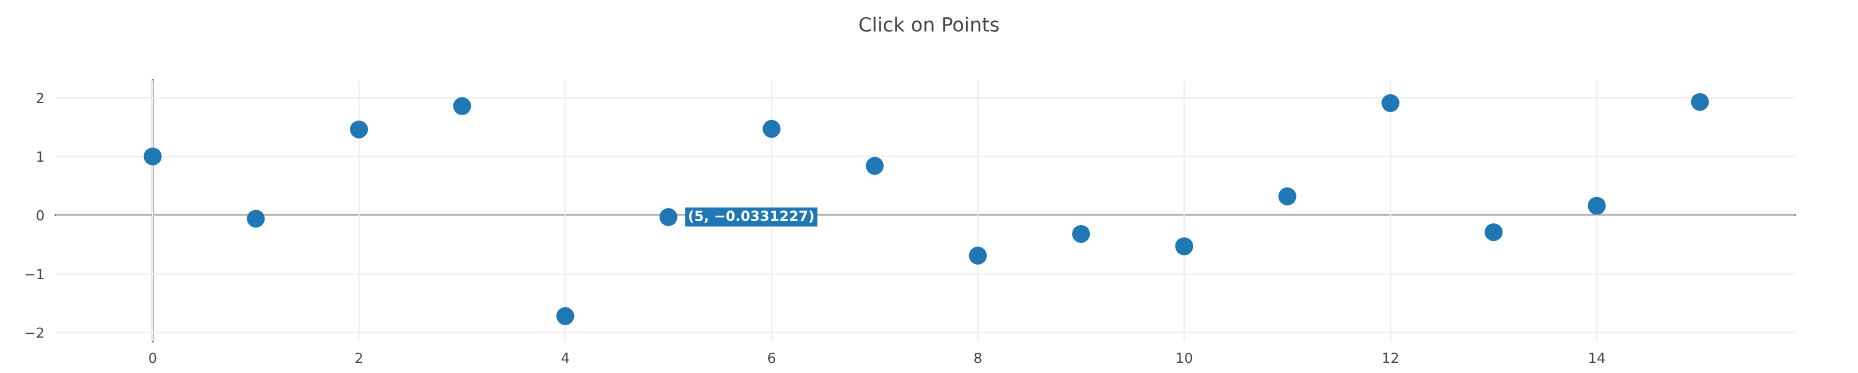 The image size is (1858, 373). What do you see at coordinates (1597, 357) in the screenshot?
I see `x-tick-label: 14` at bounding box center [1597, 357].